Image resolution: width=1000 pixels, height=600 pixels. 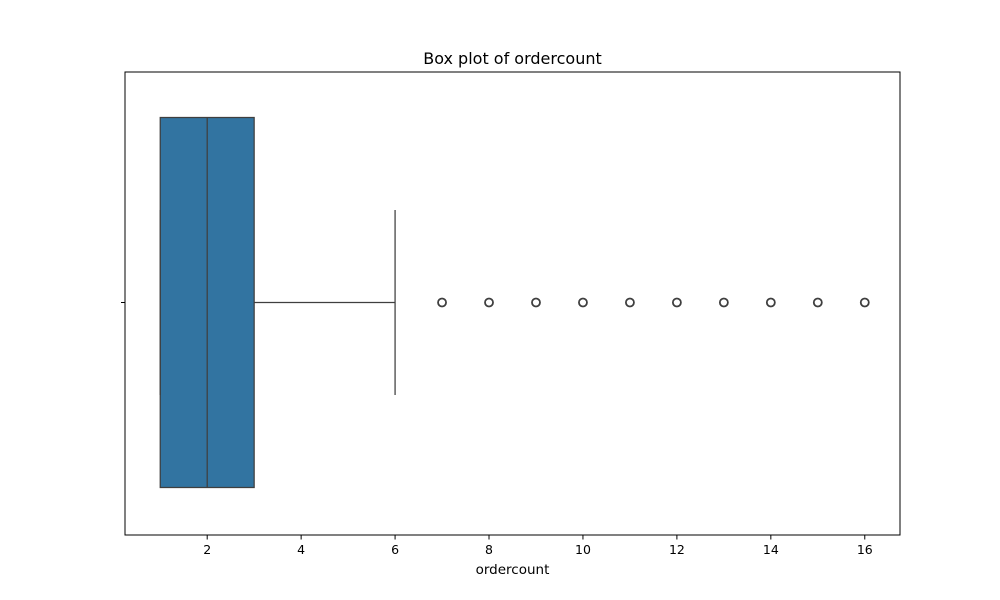 What do you see at coordinates (771, 549) in the screenshot?
I see `x-tick-label: 14` at bounding box center [771, 549].